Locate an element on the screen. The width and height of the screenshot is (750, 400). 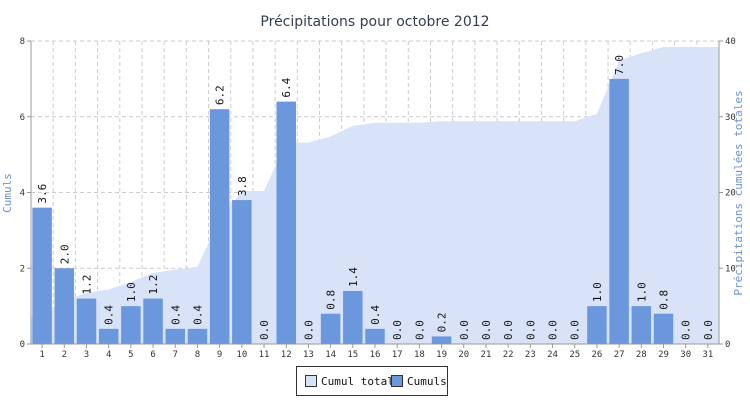
x-tick-label: 19 is located at coordinates (441, 355).